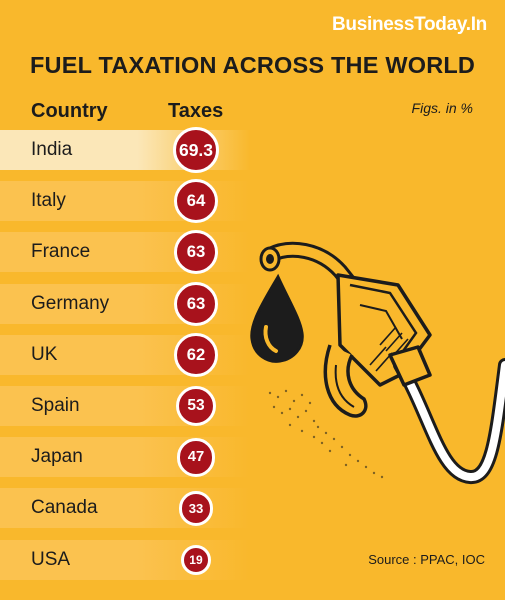 The image size is (505, 600). Describe the element at coordinates (426, 559) in the screenshot. I see `source-note: Source : PPAC, IOC` at that location.